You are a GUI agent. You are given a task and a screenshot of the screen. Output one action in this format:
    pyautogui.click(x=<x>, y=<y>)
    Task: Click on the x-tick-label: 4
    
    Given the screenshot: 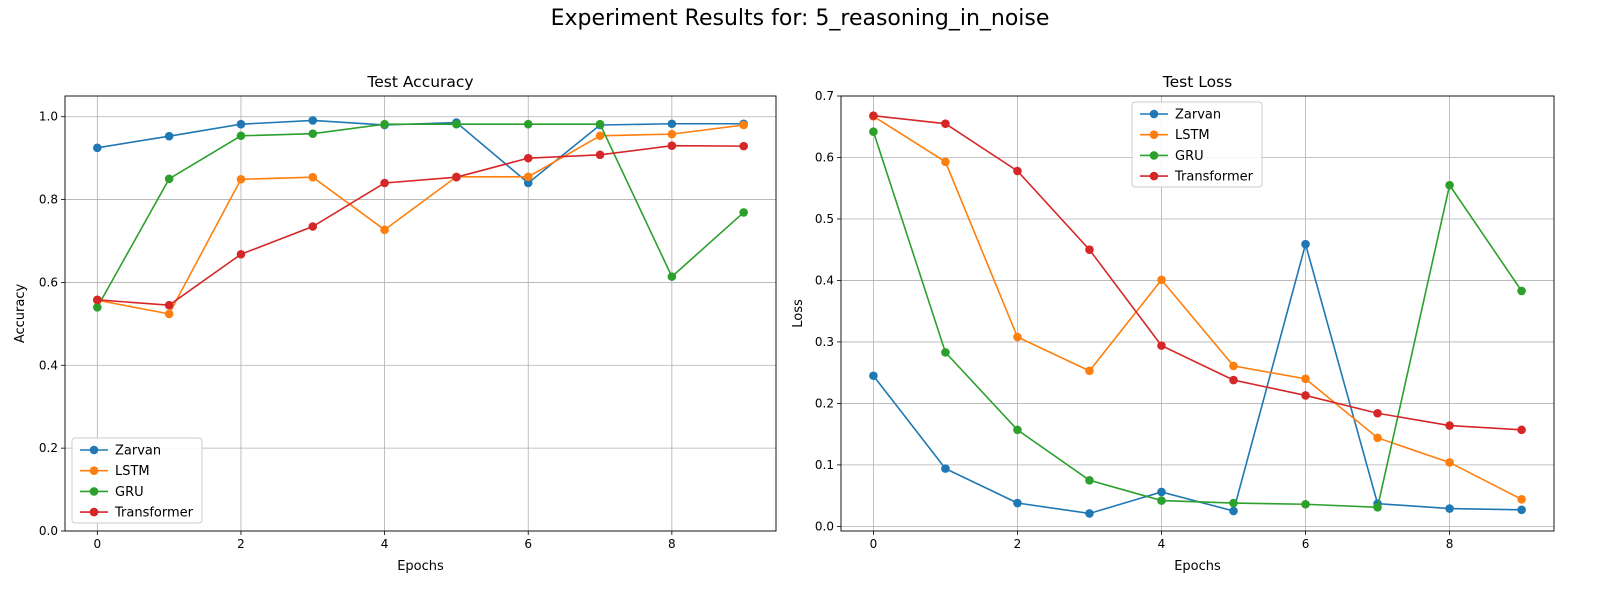 What is the action you would take?
    pyautogui.click(x=385, y=544)
    